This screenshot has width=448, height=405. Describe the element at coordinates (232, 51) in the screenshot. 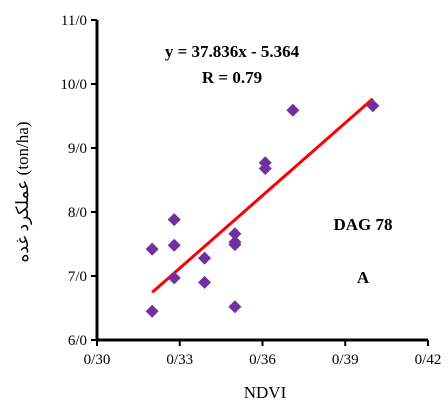

I see `equation-label: y = 37.836x - 5.364` at that location.